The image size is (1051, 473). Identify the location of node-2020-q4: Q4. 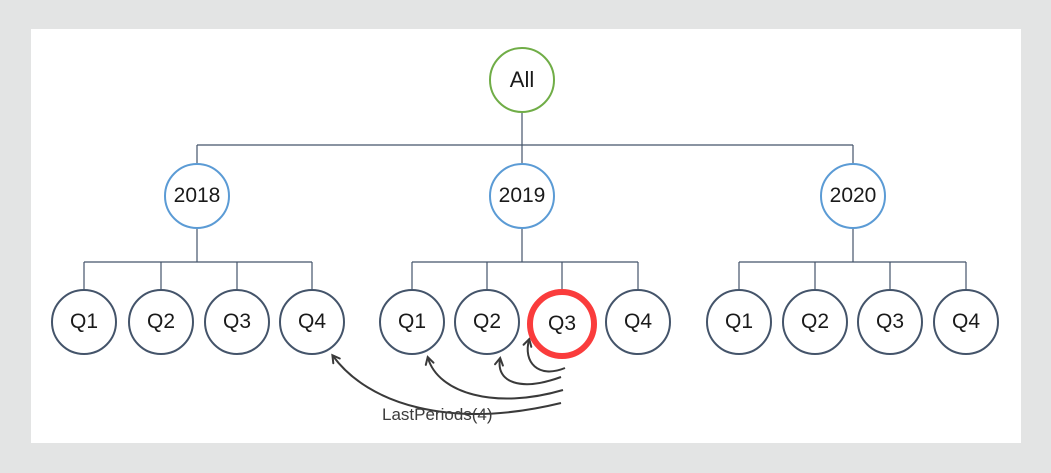
(966, 322).